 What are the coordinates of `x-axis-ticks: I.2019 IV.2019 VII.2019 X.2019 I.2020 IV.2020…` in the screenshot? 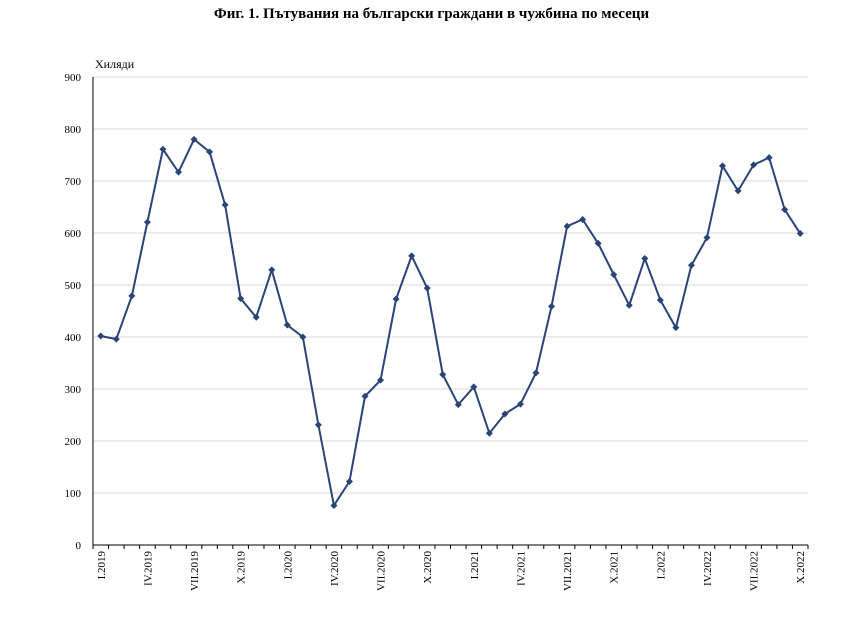 It's located at (450, 568).